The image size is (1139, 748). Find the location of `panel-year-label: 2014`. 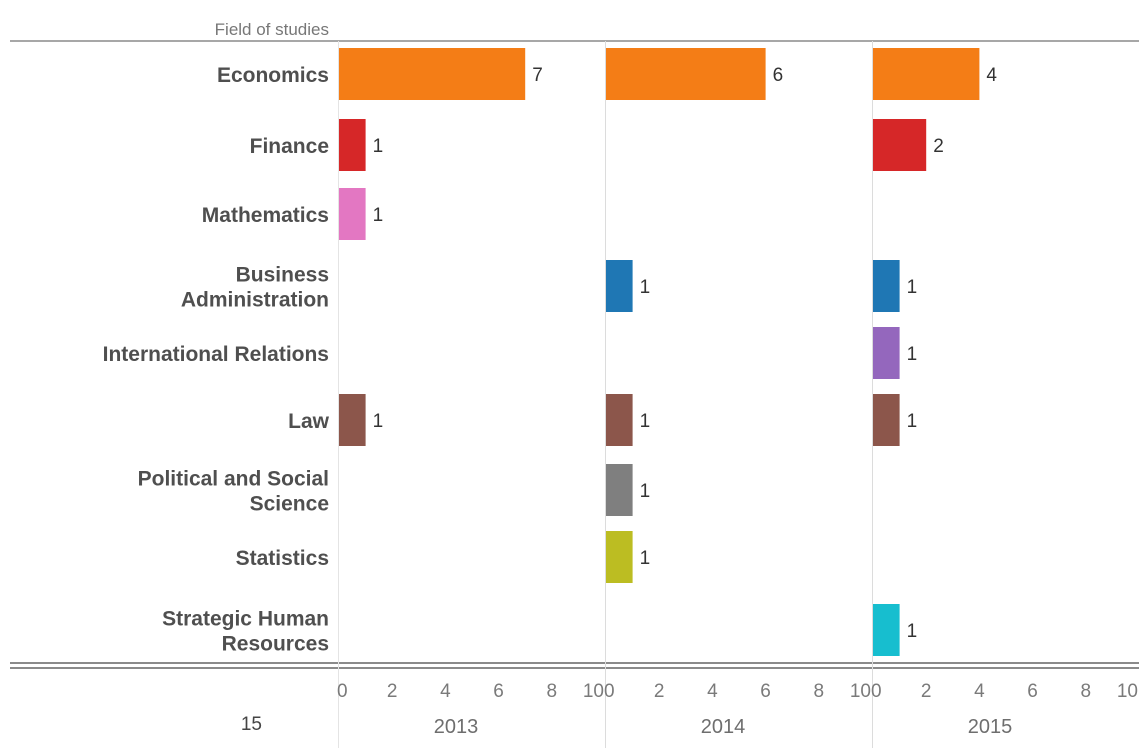

panel-year-label: 2014 is located at coordinates (723, 727).